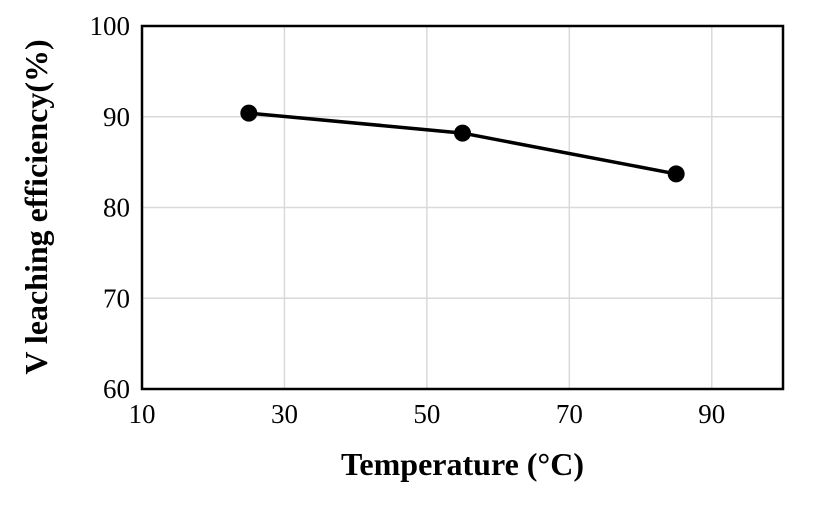 This screenshot has height=506, width=816. I want to click on x-tick-label: 50, so click(426, 414).